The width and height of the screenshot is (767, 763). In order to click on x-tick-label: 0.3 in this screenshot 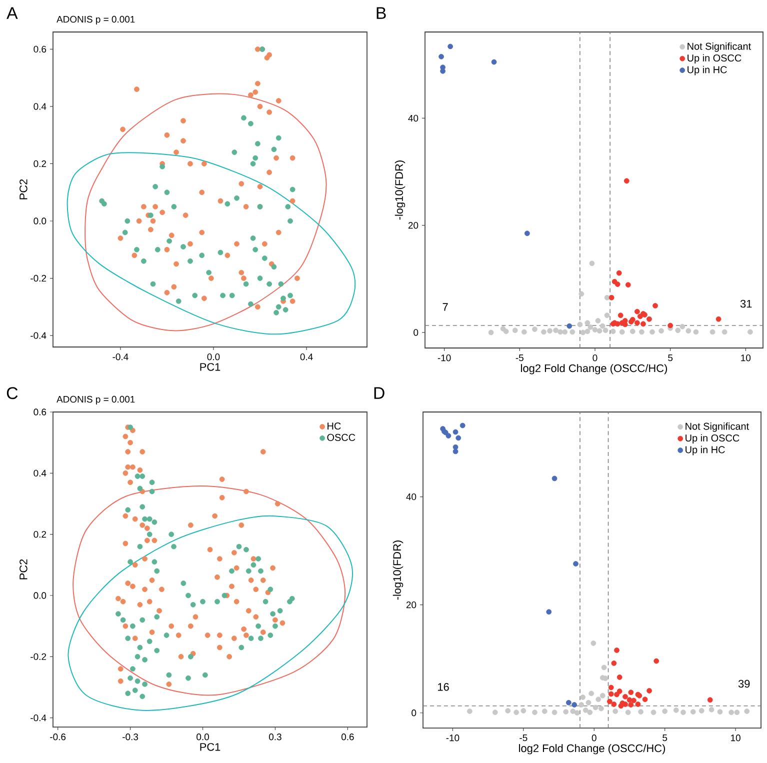, I will do `click(275, 737)`.